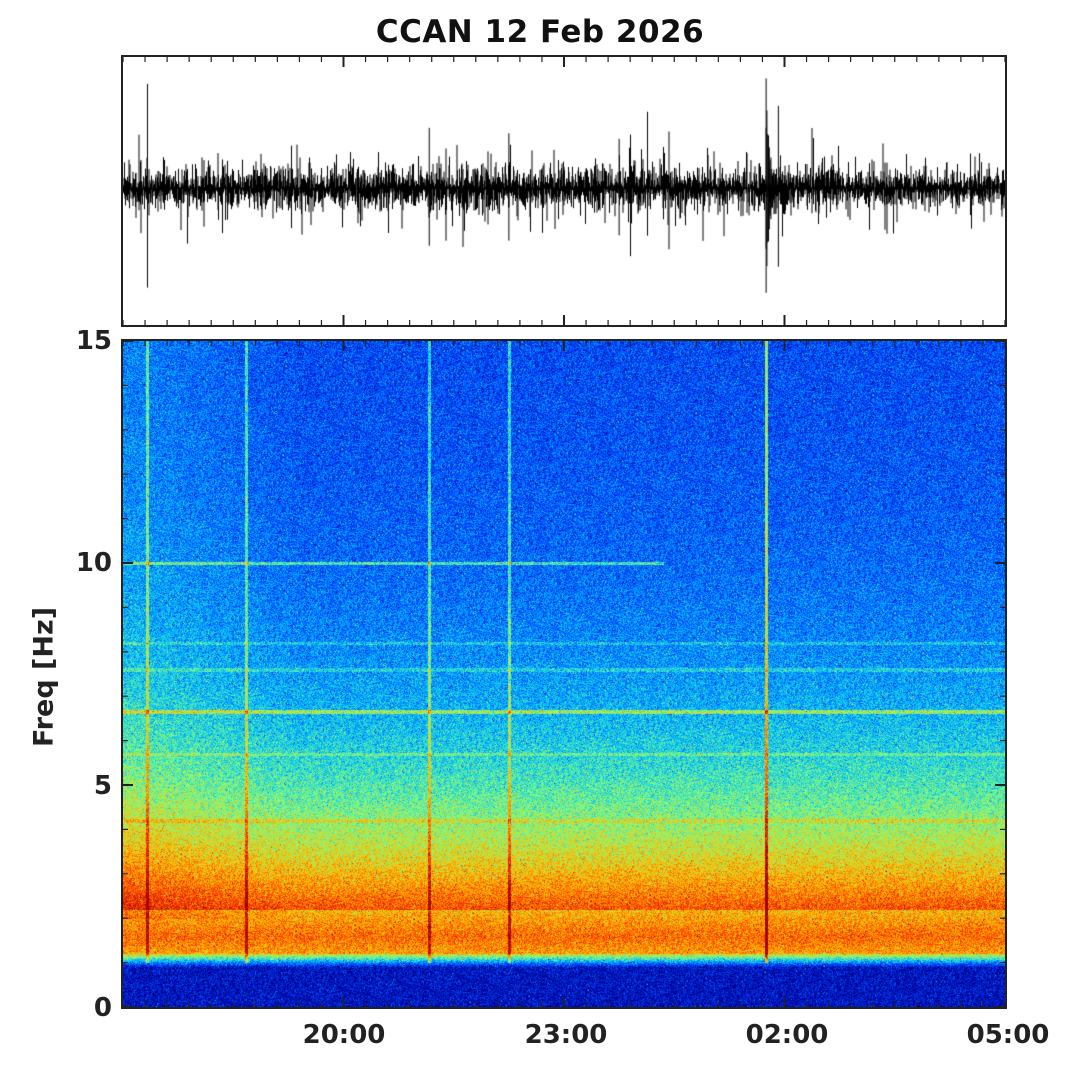 The width and height of the screenshot is (1080, 1080). I want to click on x-tick-2000: 20:00, so click(344, 1035).